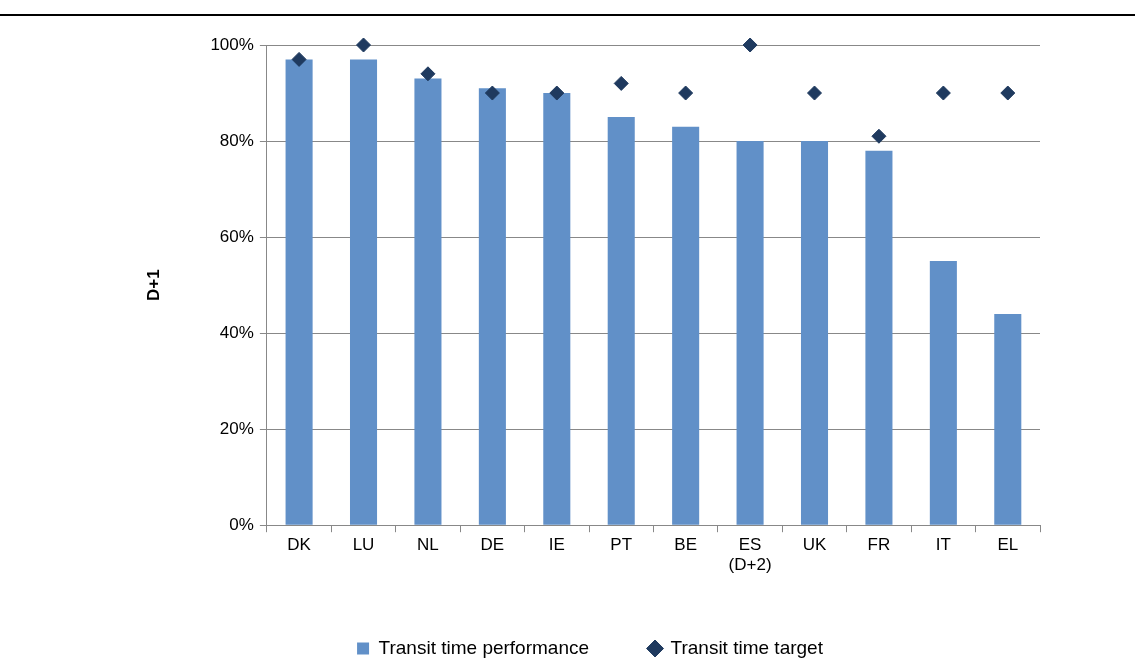 Image resolution: width=1135 pixels, height=668 pixels. What do you see at coordinates (236, 428) in the screenshot?
I see `y-tick-label: 20%` at bounding box center [236, 428].